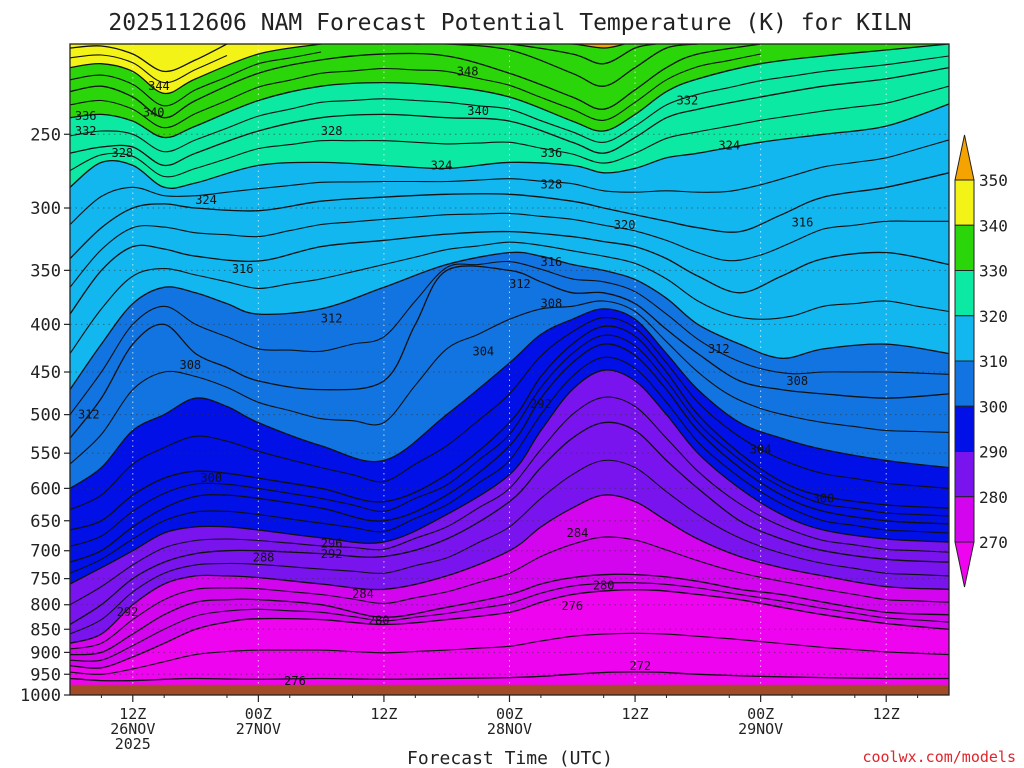 The height and width of the screenshot is (768, 1024). What do you see at coordinates (332, 544) in the screenshot?
I see `contour-label: 296` at bounding box center [332, 544].